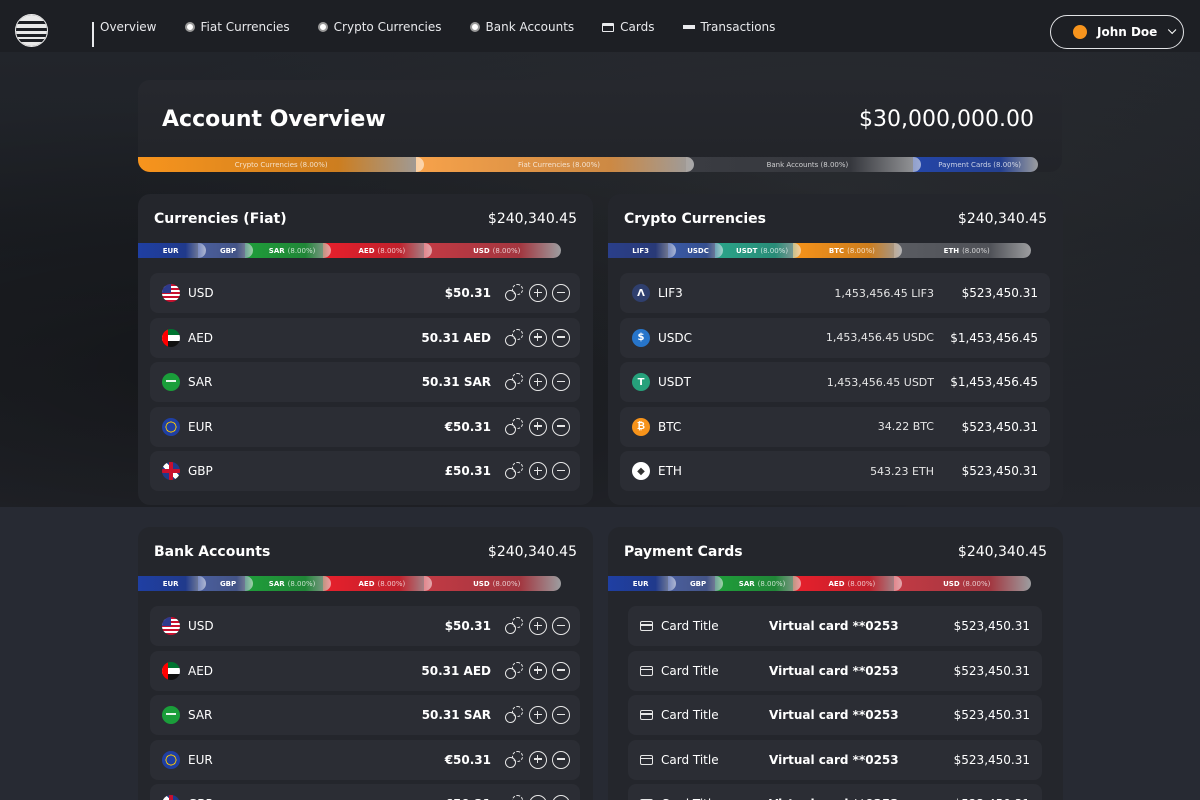  Describe the element at coordinates (481, 250) in the screenshot. I see `segment-code: USD` at that location.